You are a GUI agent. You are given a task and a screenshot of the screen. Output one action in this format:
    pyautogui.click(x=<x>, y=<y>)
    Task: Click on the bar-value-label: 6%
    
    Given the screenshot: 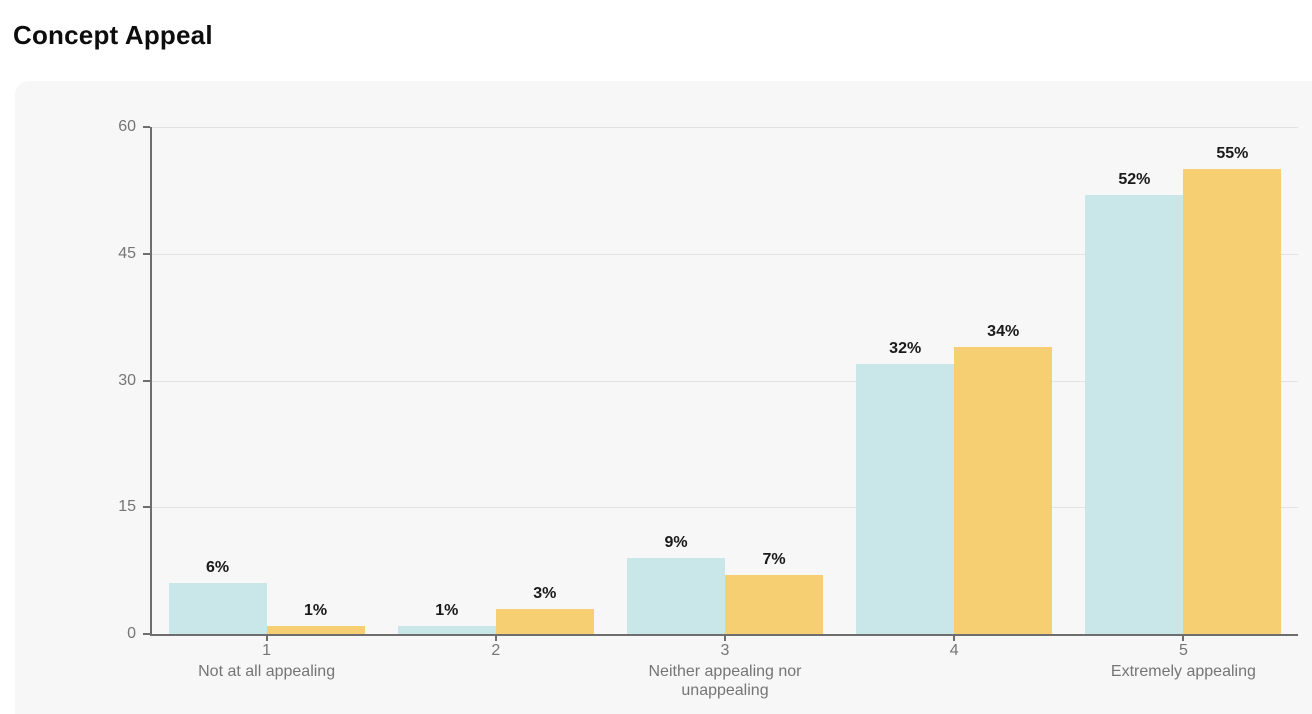 What is the action you would take?
    pyautogui.click(x=218, y=568)
    